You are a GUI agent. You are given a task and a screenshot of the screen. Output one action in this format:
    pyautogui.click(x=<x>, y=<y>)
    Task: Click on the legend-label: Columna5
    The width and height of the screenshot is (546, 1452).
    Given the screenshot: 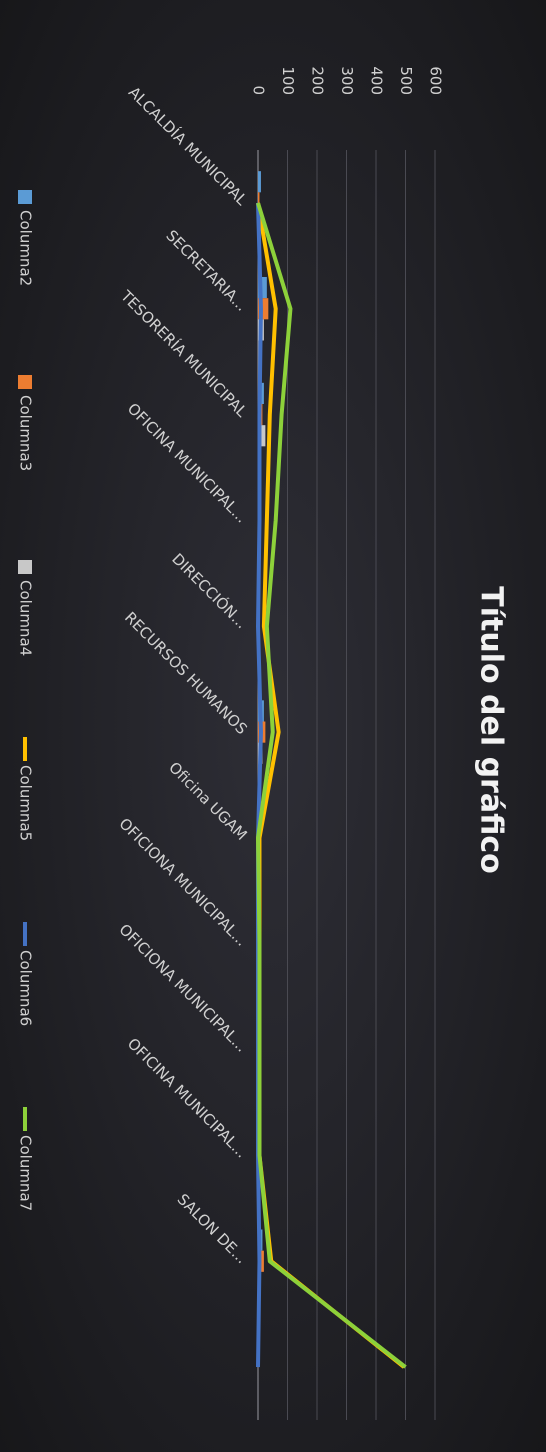 What is the action you would take?
    pyautogui.click(x=26, y=803)
    